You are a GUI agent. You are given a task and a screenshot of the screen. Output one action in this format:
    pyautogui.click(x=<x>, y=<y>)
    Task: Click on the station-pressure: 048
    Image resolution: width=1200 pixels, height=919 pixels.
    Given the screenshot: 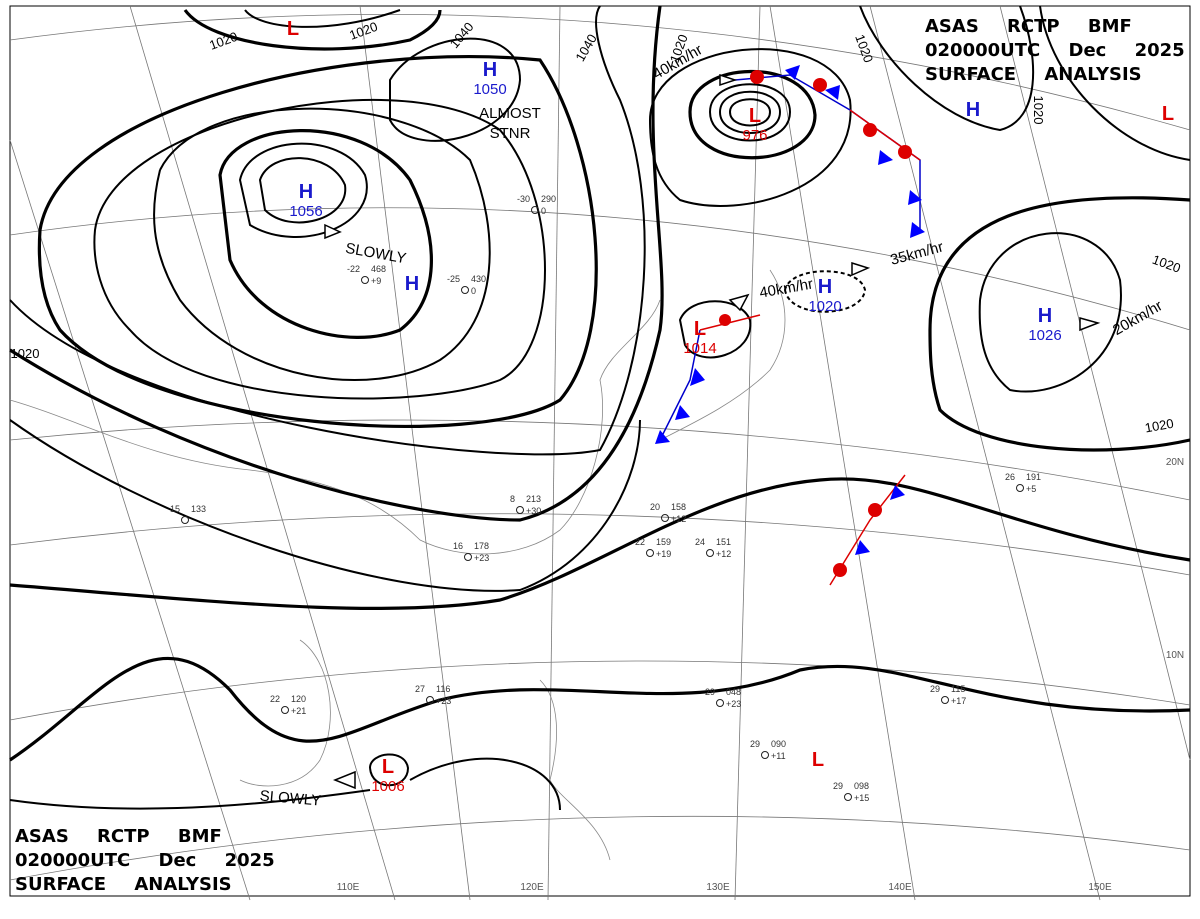 What is the action you would take?
    pyautogui.click(x=733, y=692)
    